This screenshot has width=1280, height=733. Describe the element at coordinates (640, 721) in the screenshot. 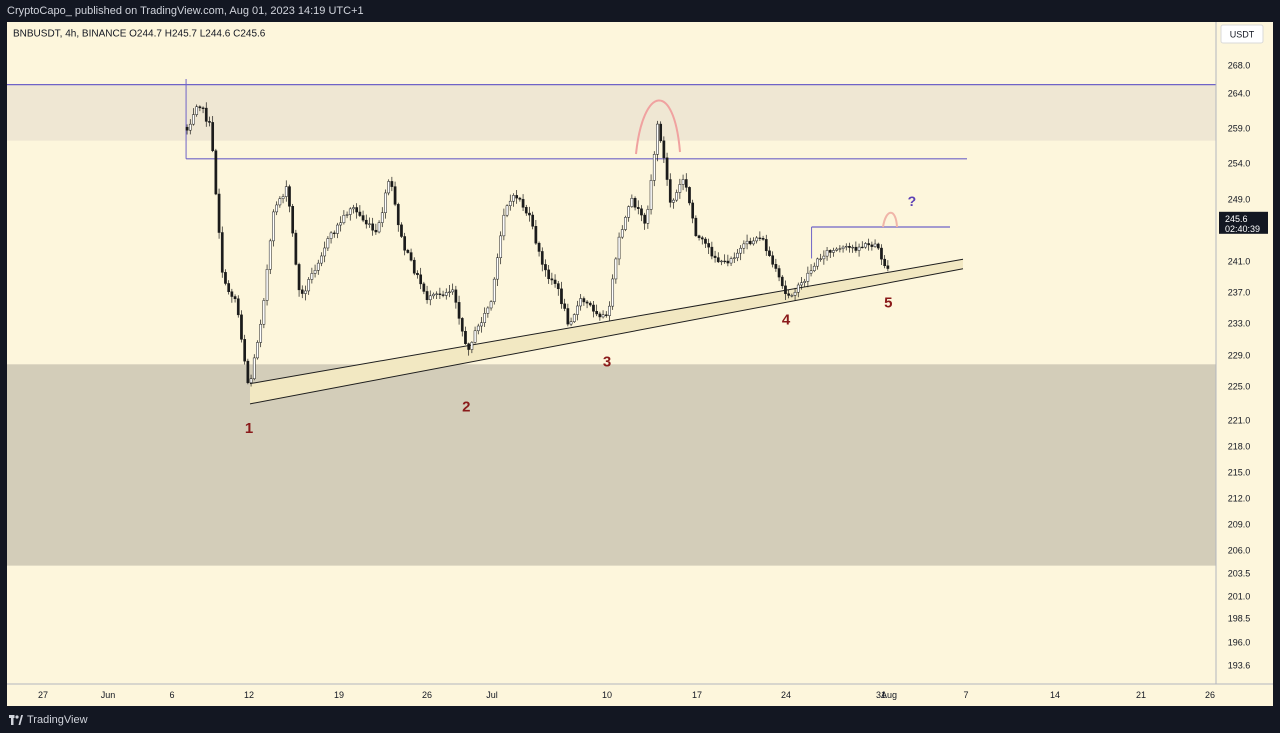

I see `footer: TradingView` at that location.